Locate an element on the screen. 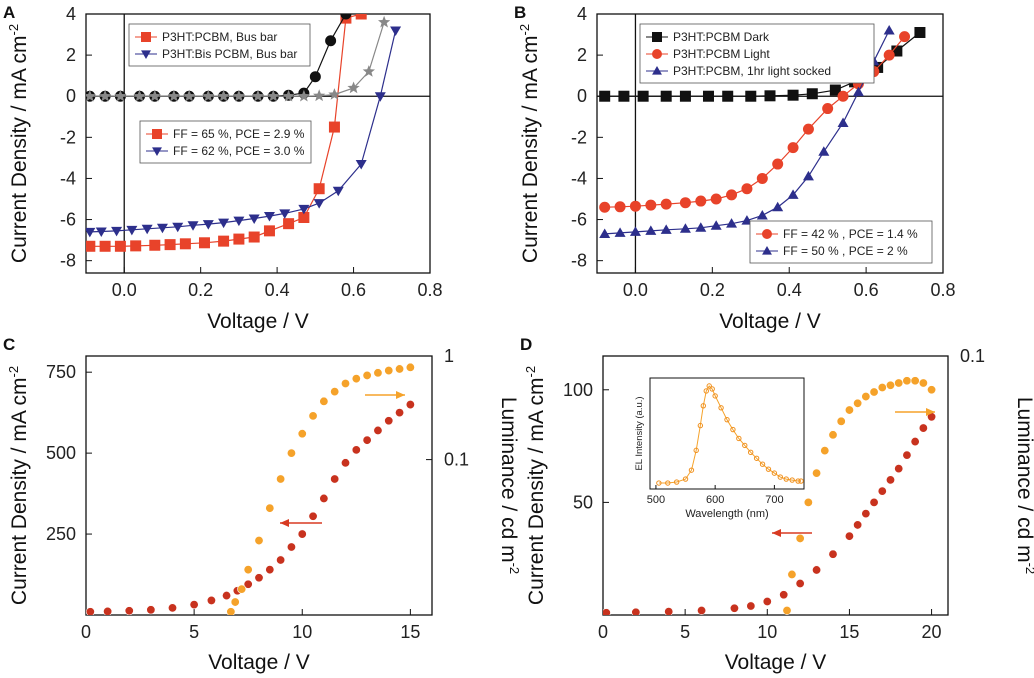 Image resolution: width=1034 pixels, height=678 pixels. x-ticks: 0 5 10 15 is located at coordinates (250, 625).